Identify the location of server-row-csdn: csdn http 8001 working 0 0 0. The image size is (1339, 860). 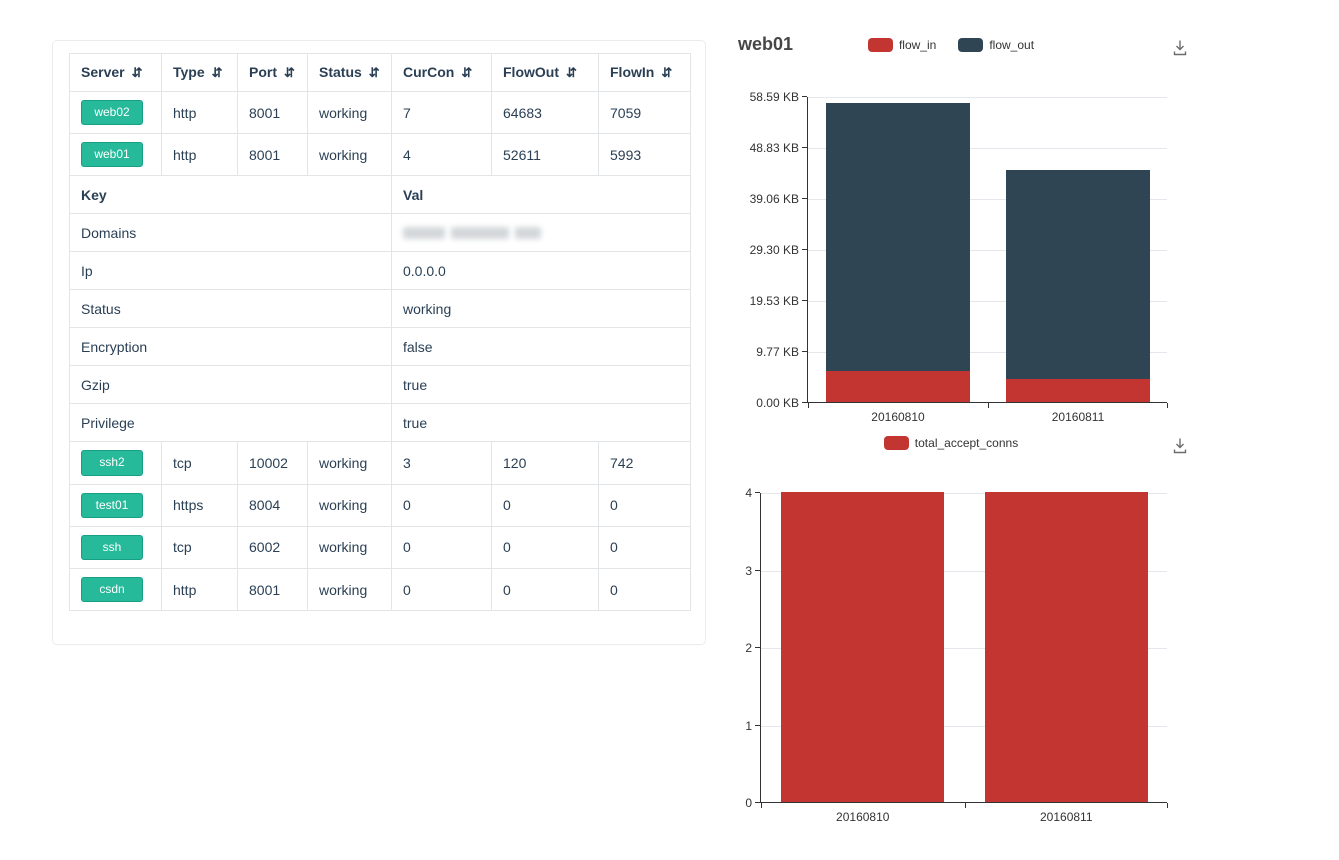
(380, 589).